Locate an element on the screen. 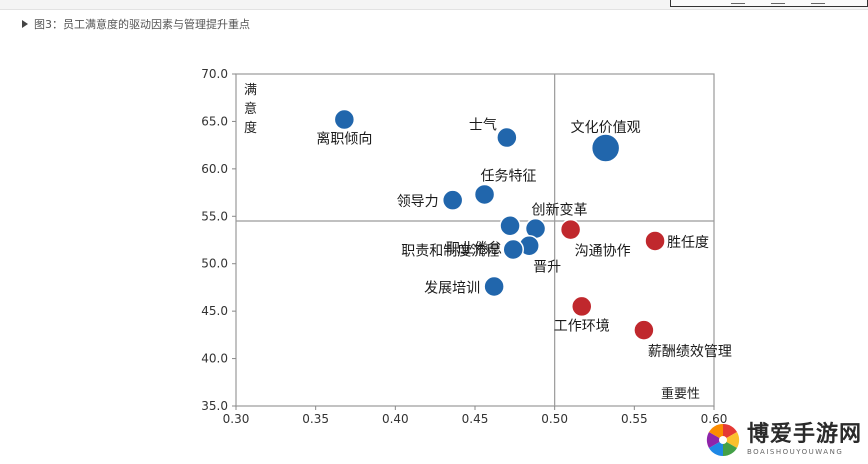 The width and height of the screenshot is (868, 464). minimize-icon is located at coordinates (738, 2).